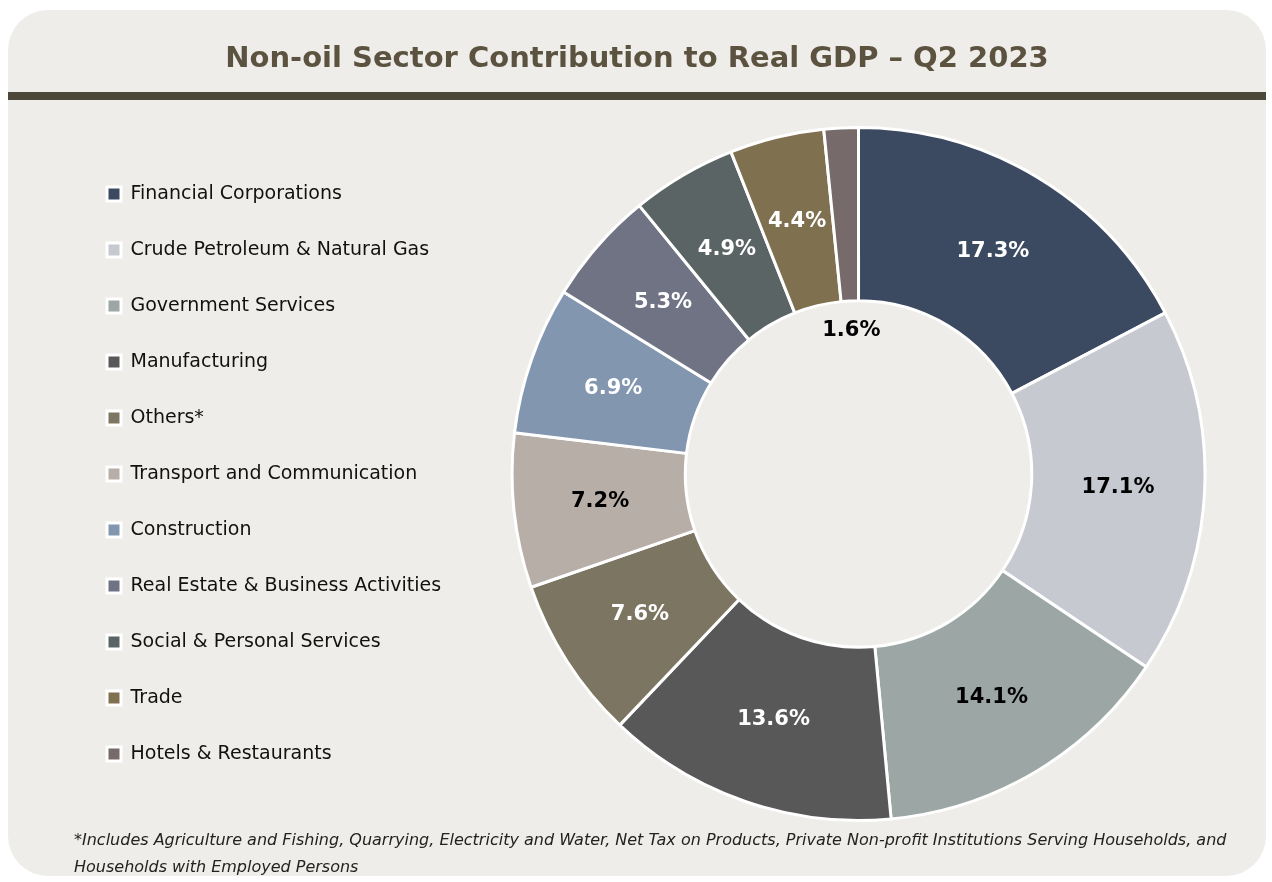 Image resolution: width=1272 pixels, height=882 pixels. I want to click on data-label: 5.3%, so click(663, 301).